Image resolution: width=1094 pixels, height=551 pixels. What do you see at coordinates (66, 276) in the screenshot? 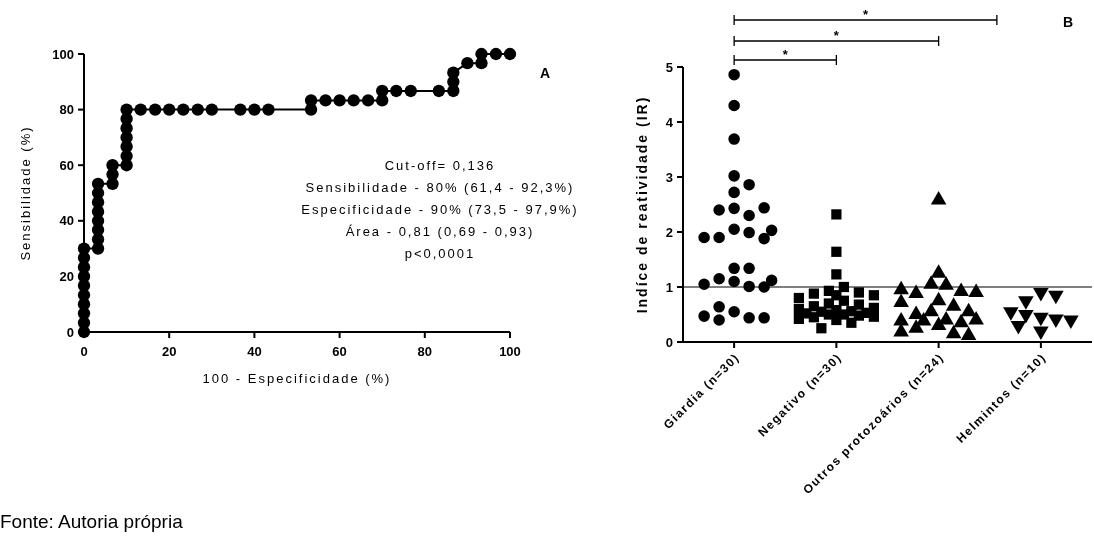
I see `y-tick-label: 20` at bounding box center [66, 276].